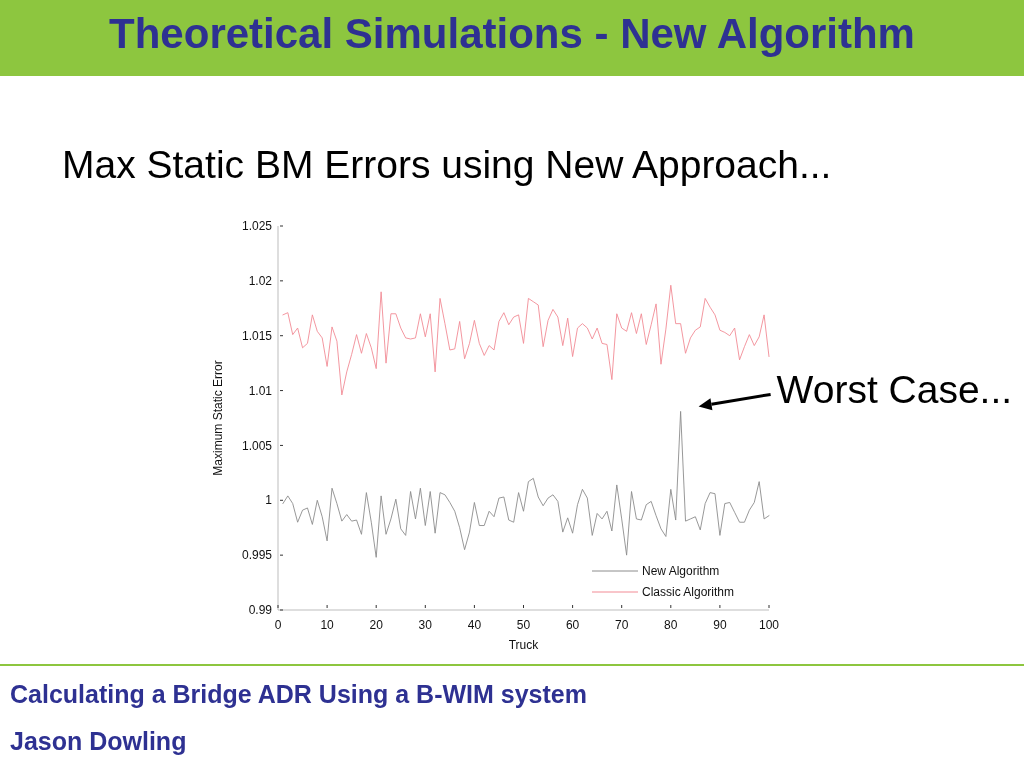  I want to click on y-tick-label: 0.995, so click(257, 555).